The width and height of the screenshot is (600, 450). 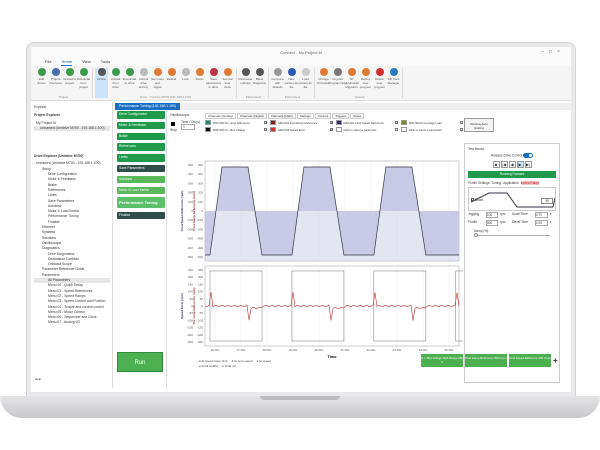 I want to click on ribbon-button: Lock, so click(x=185, y=83).